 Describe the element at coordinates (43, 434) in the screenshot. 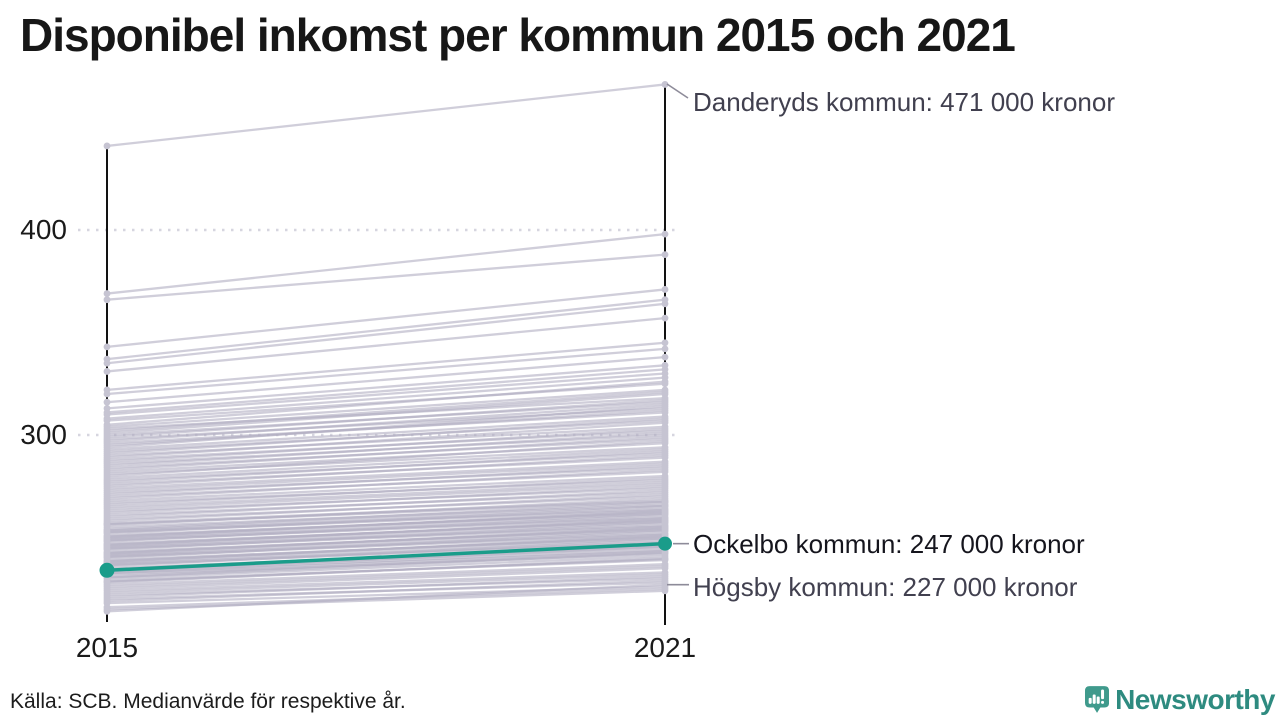

I see `y-axis-tick-label: 300` at that location.